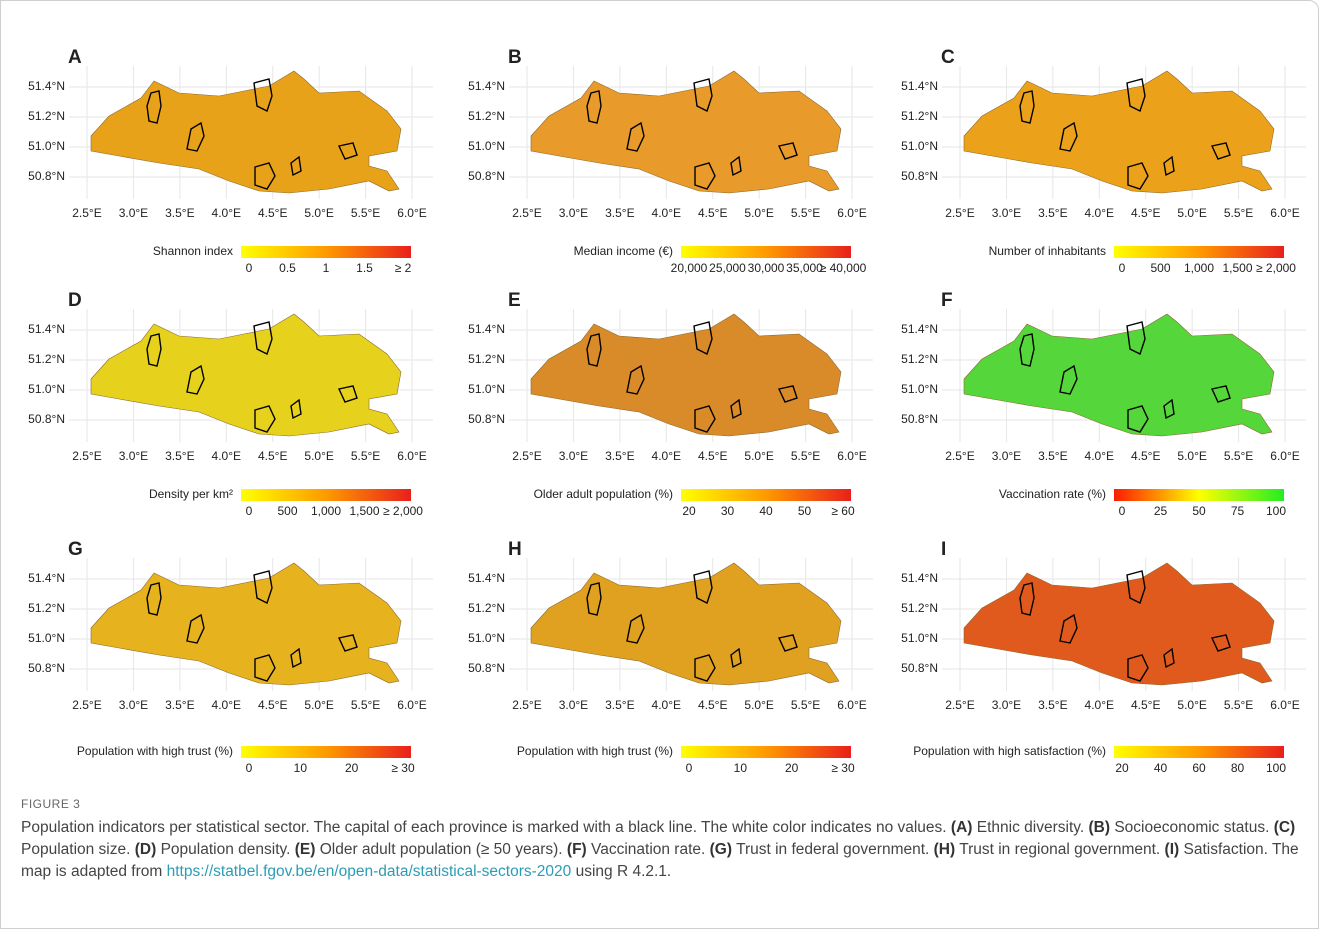 This screenshot has width=1319, height=929. I want to click on legend-tick: 25,000, so click(727, 268).